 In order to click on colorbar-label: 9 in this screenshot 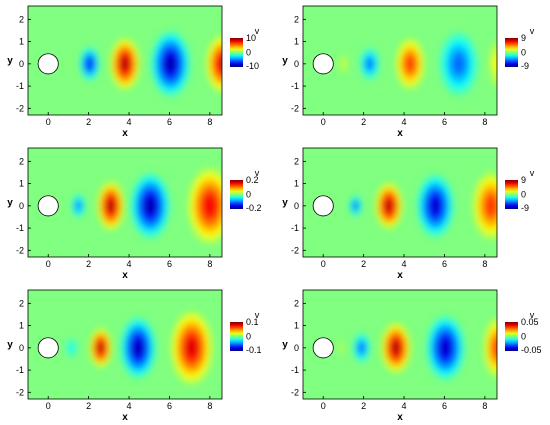, I will do `click(523, 180)`.